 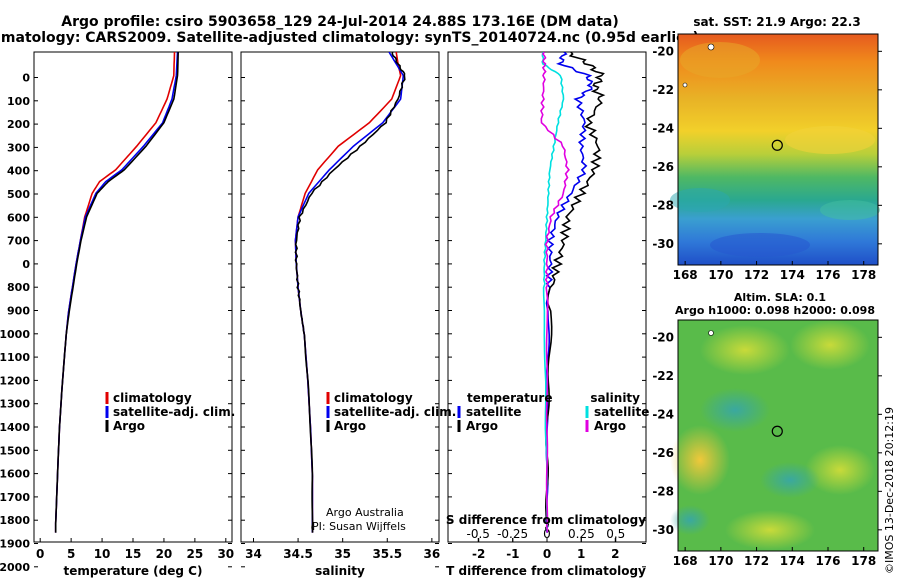 What do you see at coordinates (298, 554) in the screenshot?
I see `x-tick-label: 34.5` at bounding box center [298, 554].